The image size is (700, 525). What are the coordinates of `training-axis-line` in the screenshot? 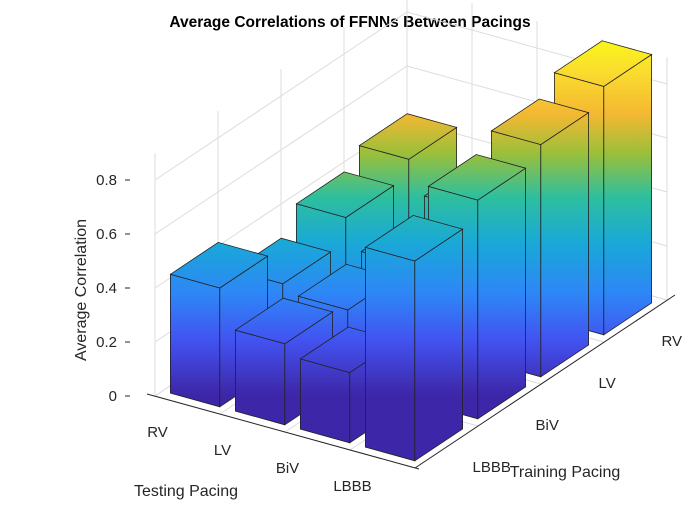 It's located at (545, 381).